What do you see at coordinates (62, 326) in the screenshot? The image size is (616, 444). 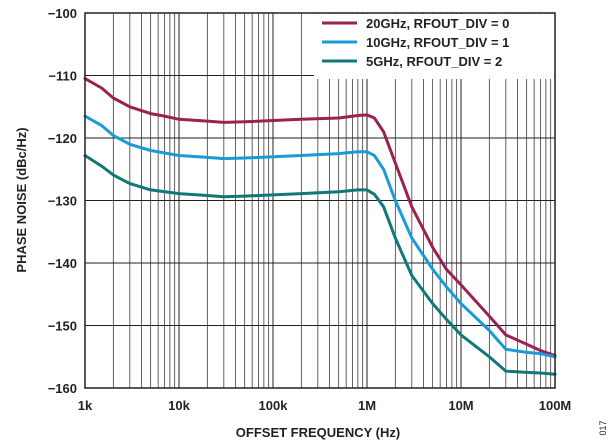 I see `y-tick-label: −150` at bounding box center [62, 326].